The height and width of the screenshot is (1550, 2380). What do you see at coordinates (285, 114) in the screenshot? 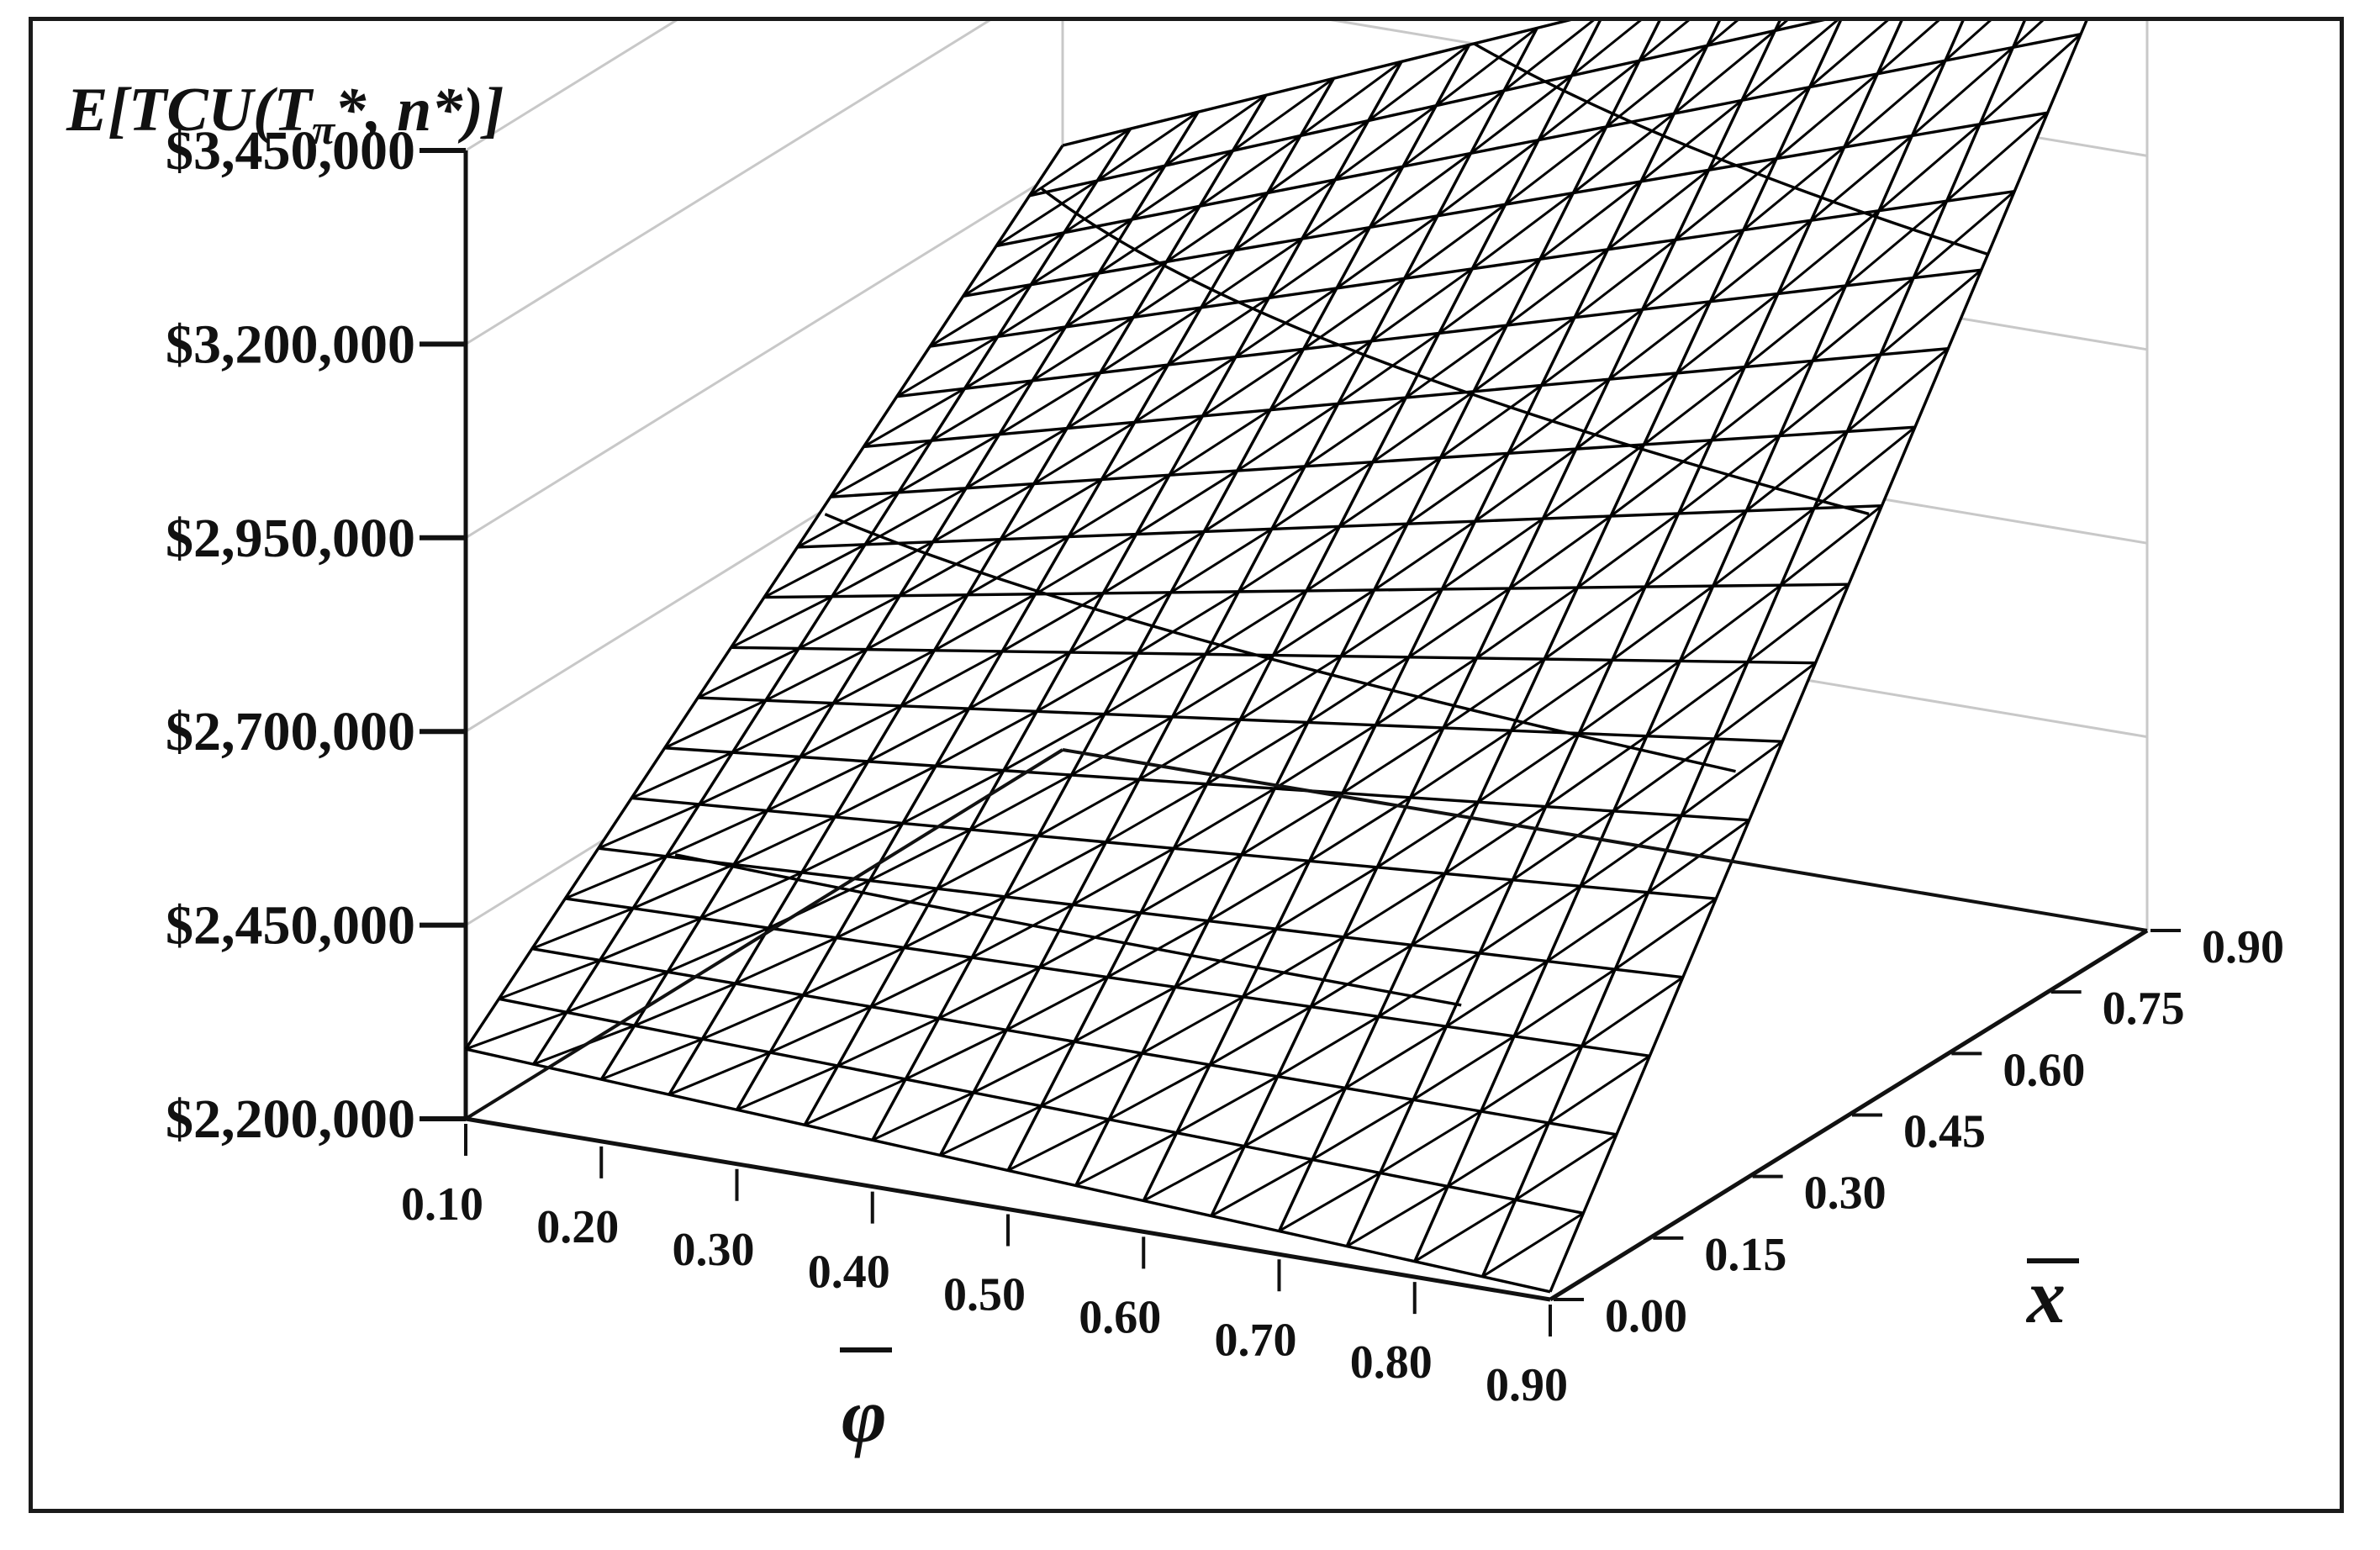
I see `chart-title: E[TCU(Tπ*, n*)]` at bounding box center [285, 114].